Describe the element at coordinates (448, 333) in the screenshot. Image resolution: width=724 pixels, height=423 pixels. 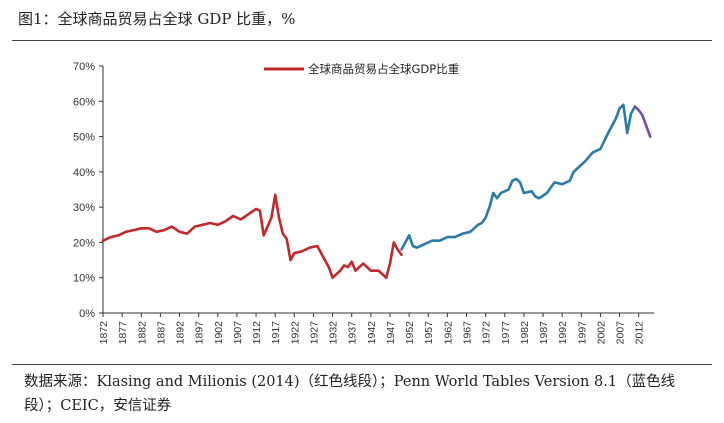
I see `x-tick-label: 1962` at that location.